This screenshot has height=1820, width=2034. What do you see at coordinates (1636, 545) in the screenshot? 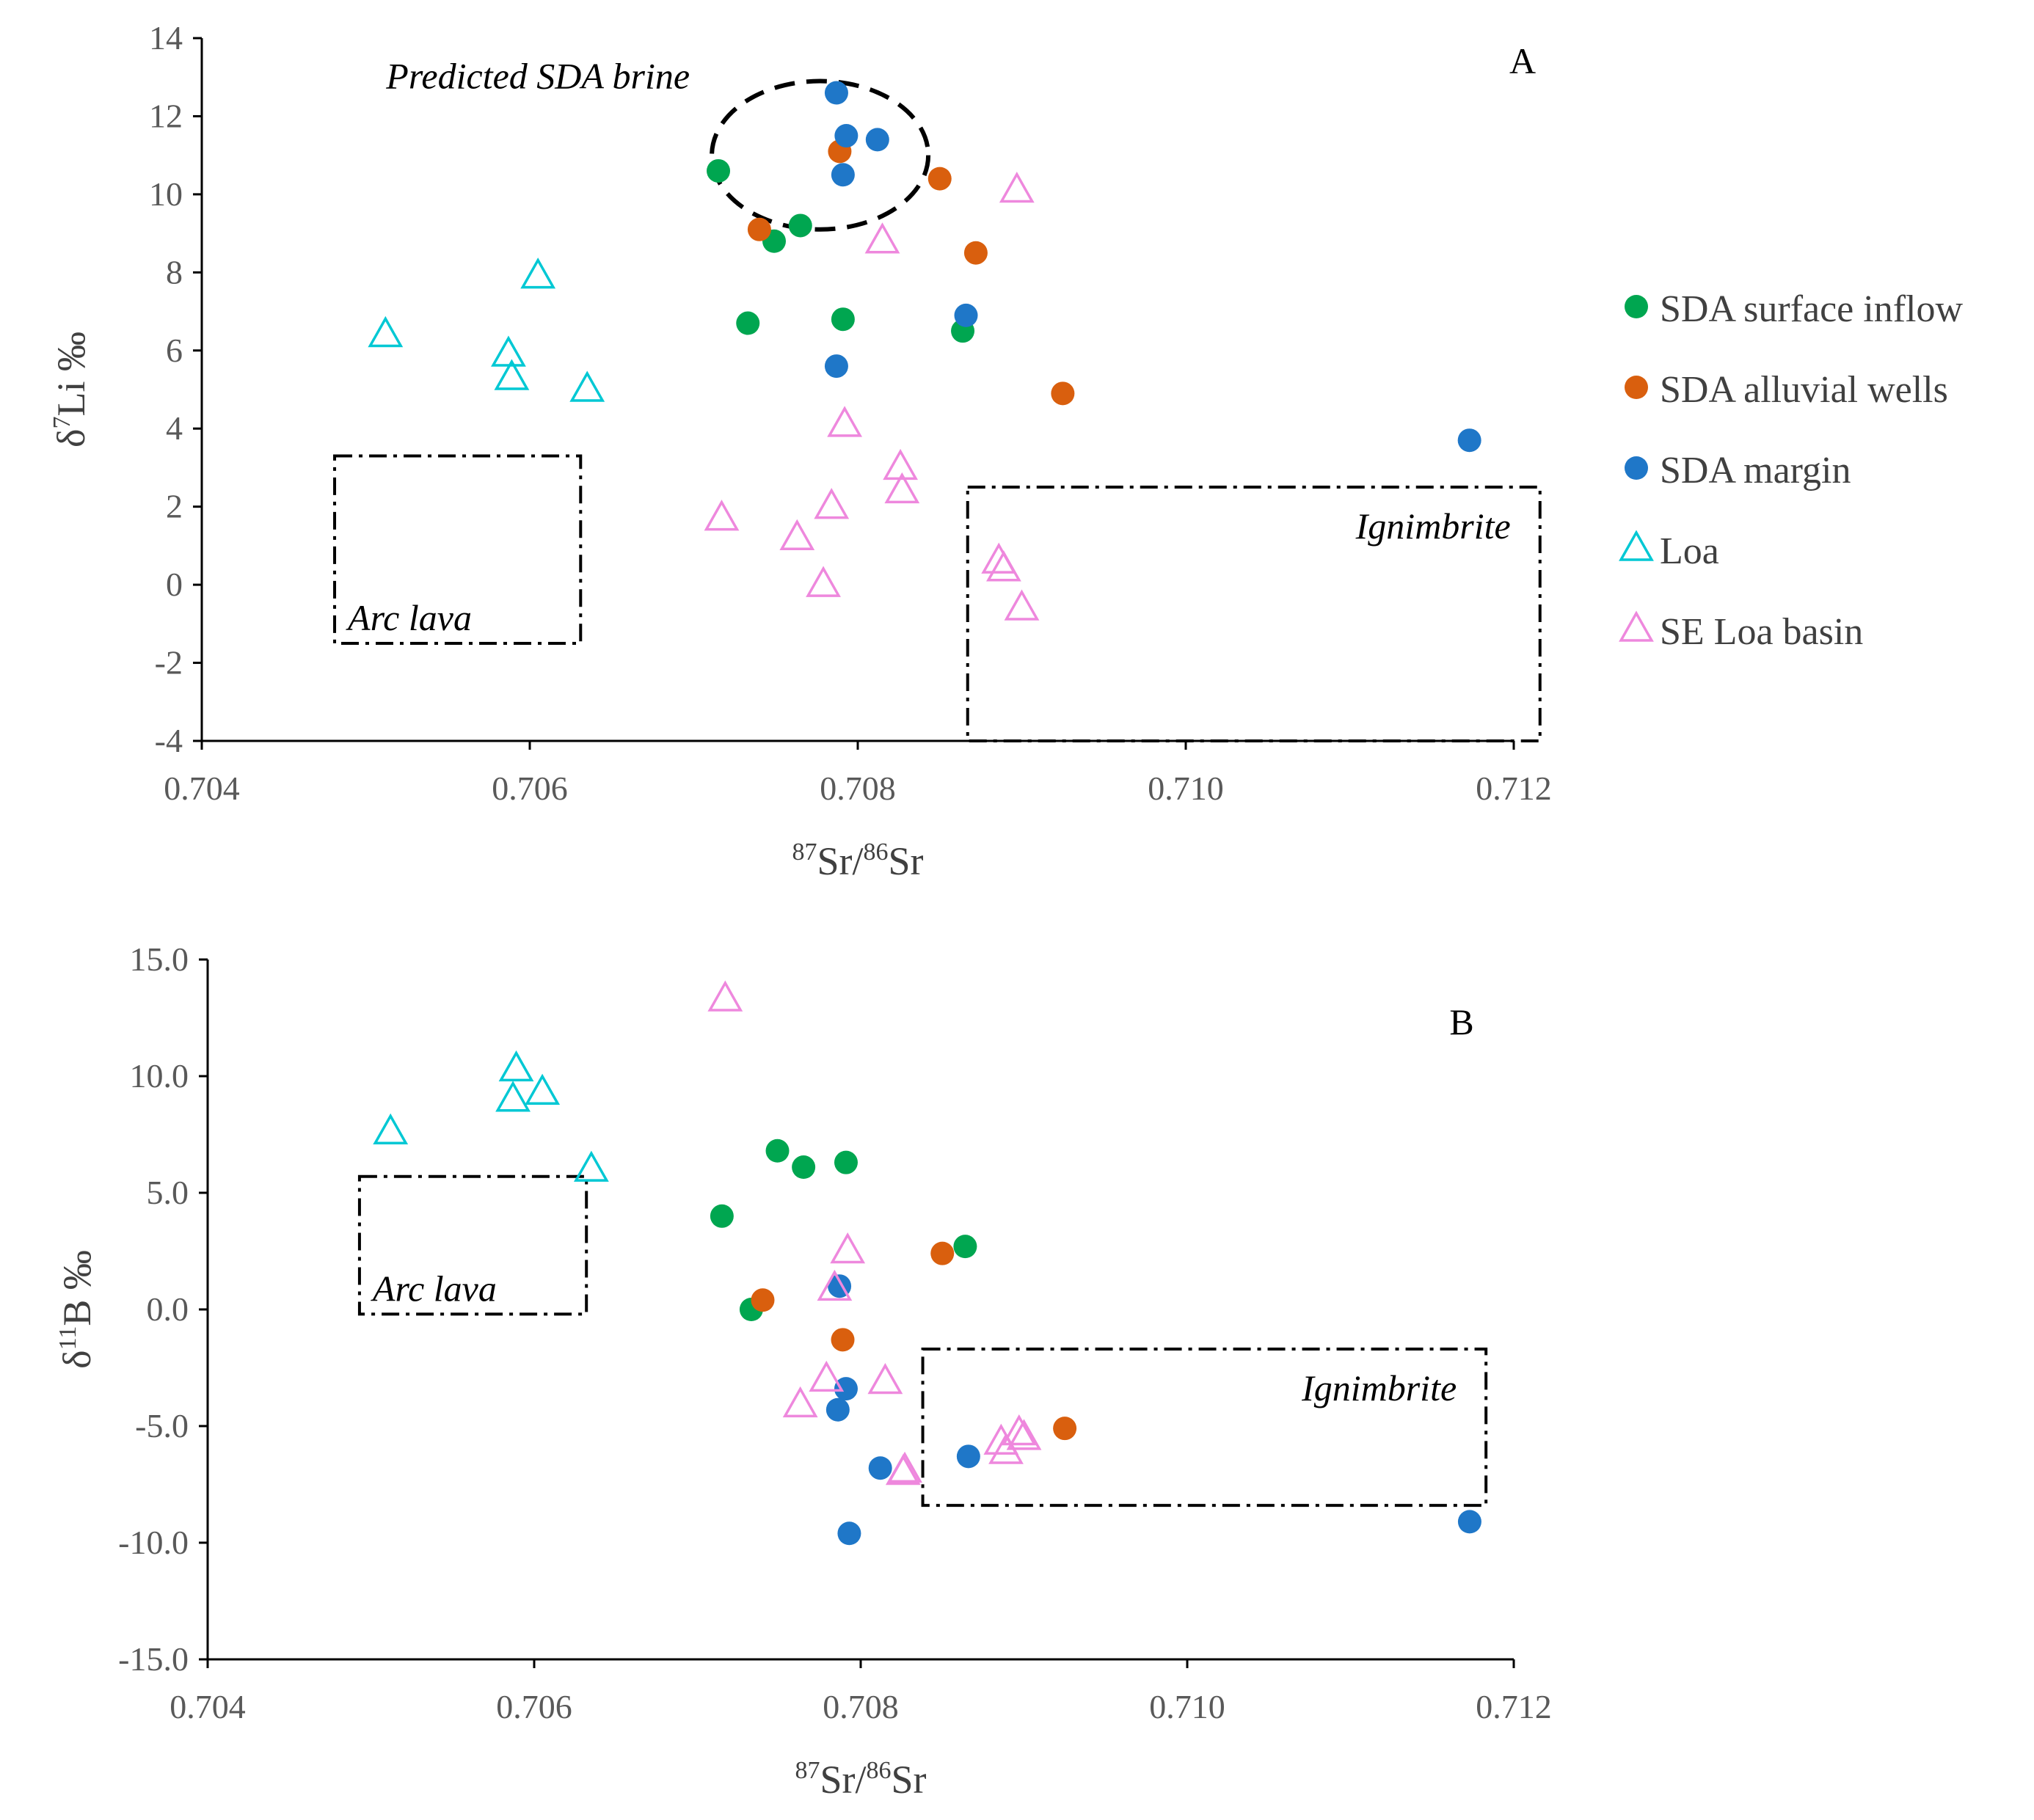
I see `legend-marker-loa` at bounding box center [1636, 545].